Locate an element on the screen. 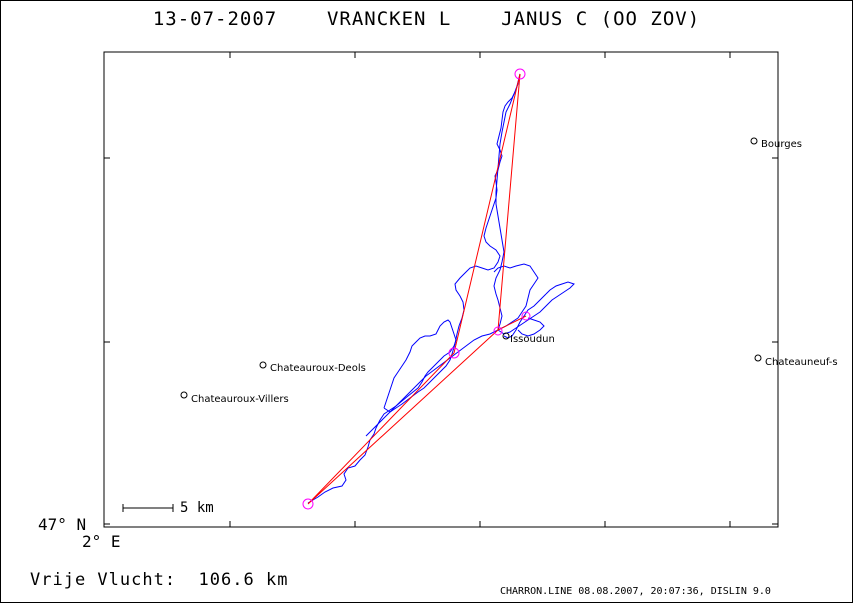 This screenshot has width=853, height=603. flight-title: 13-07-2007 VRANCKEN L JANUS C (OO ZOV) is located at coordinates (426, 19).